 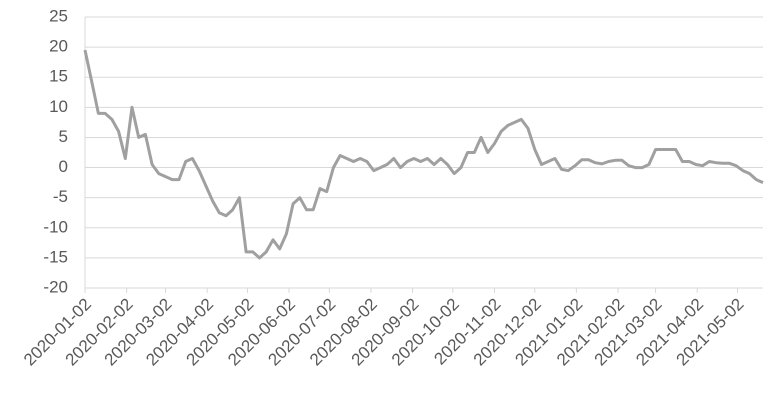 I want to click on y-tick-label: 10, so click(x=58, y=106).